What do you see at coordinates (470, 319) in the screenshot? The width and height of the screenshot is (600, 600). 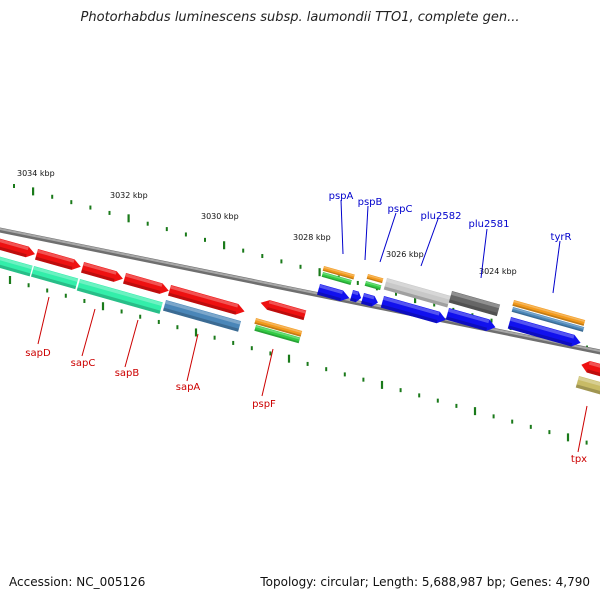 I see `gene-arrow-plu2581` at bounding box center [470, 319].